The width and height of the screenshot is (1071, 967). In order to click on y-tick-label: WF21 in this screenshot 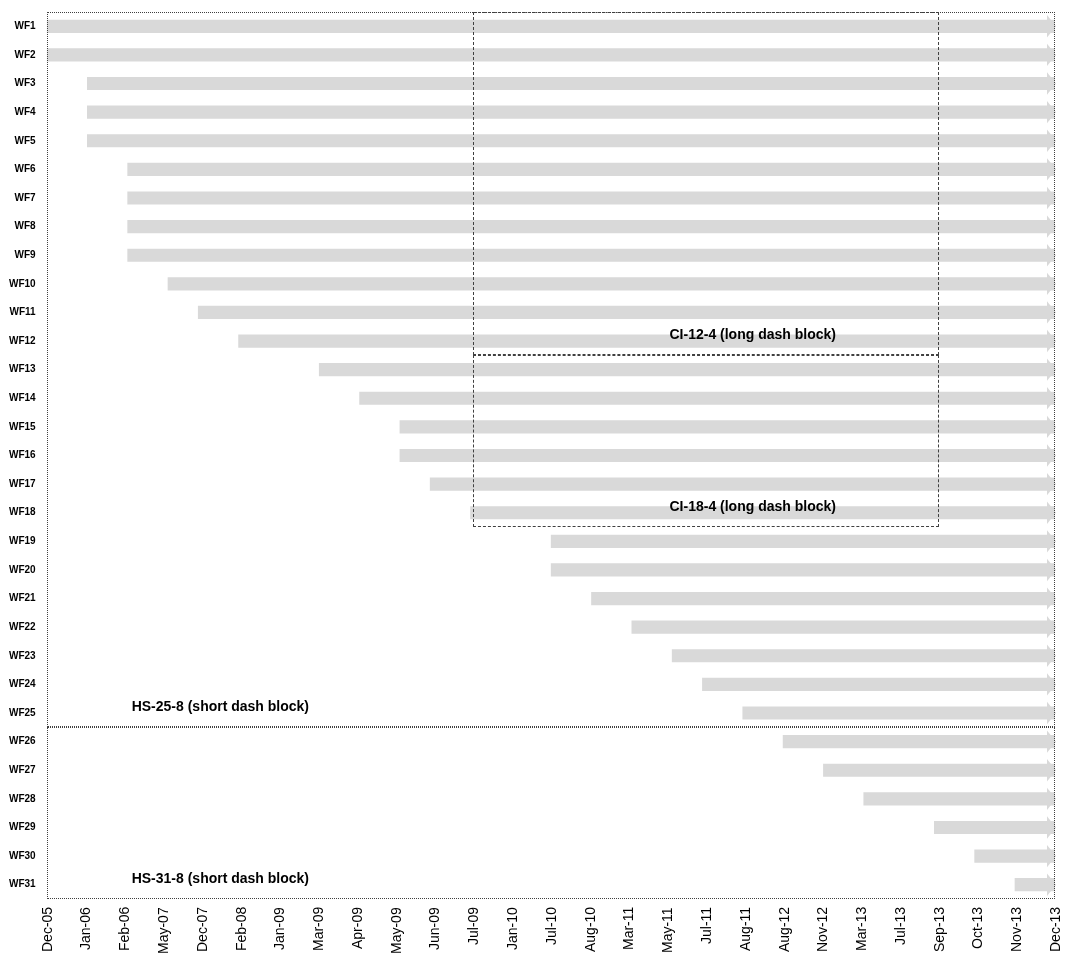, I will do `click(23, 598)`.